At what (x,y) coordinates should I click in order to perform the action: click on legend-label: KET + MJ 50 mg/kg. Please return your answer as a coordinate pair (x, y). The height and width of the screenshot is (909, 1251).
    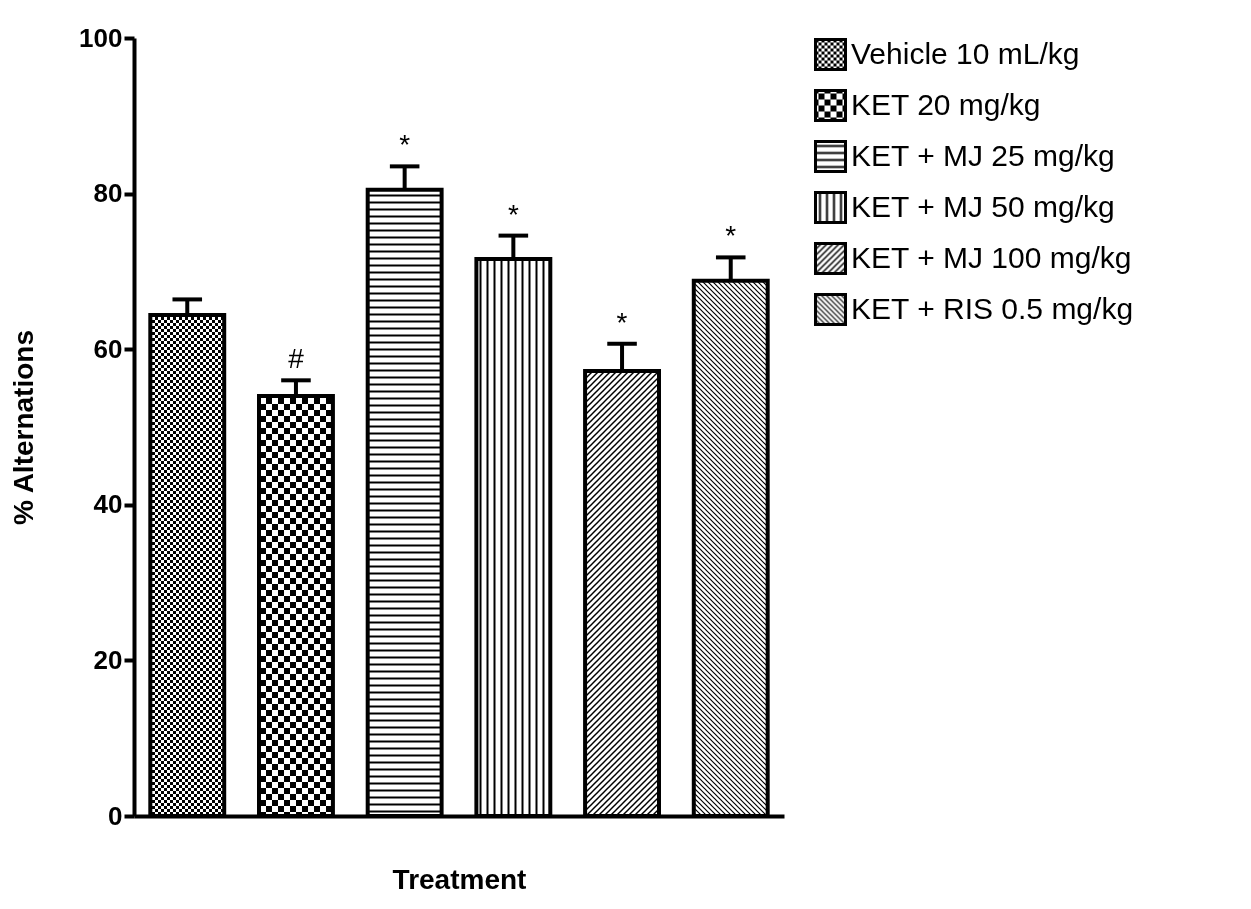
    Looking at the image, I should click on (983, 206).